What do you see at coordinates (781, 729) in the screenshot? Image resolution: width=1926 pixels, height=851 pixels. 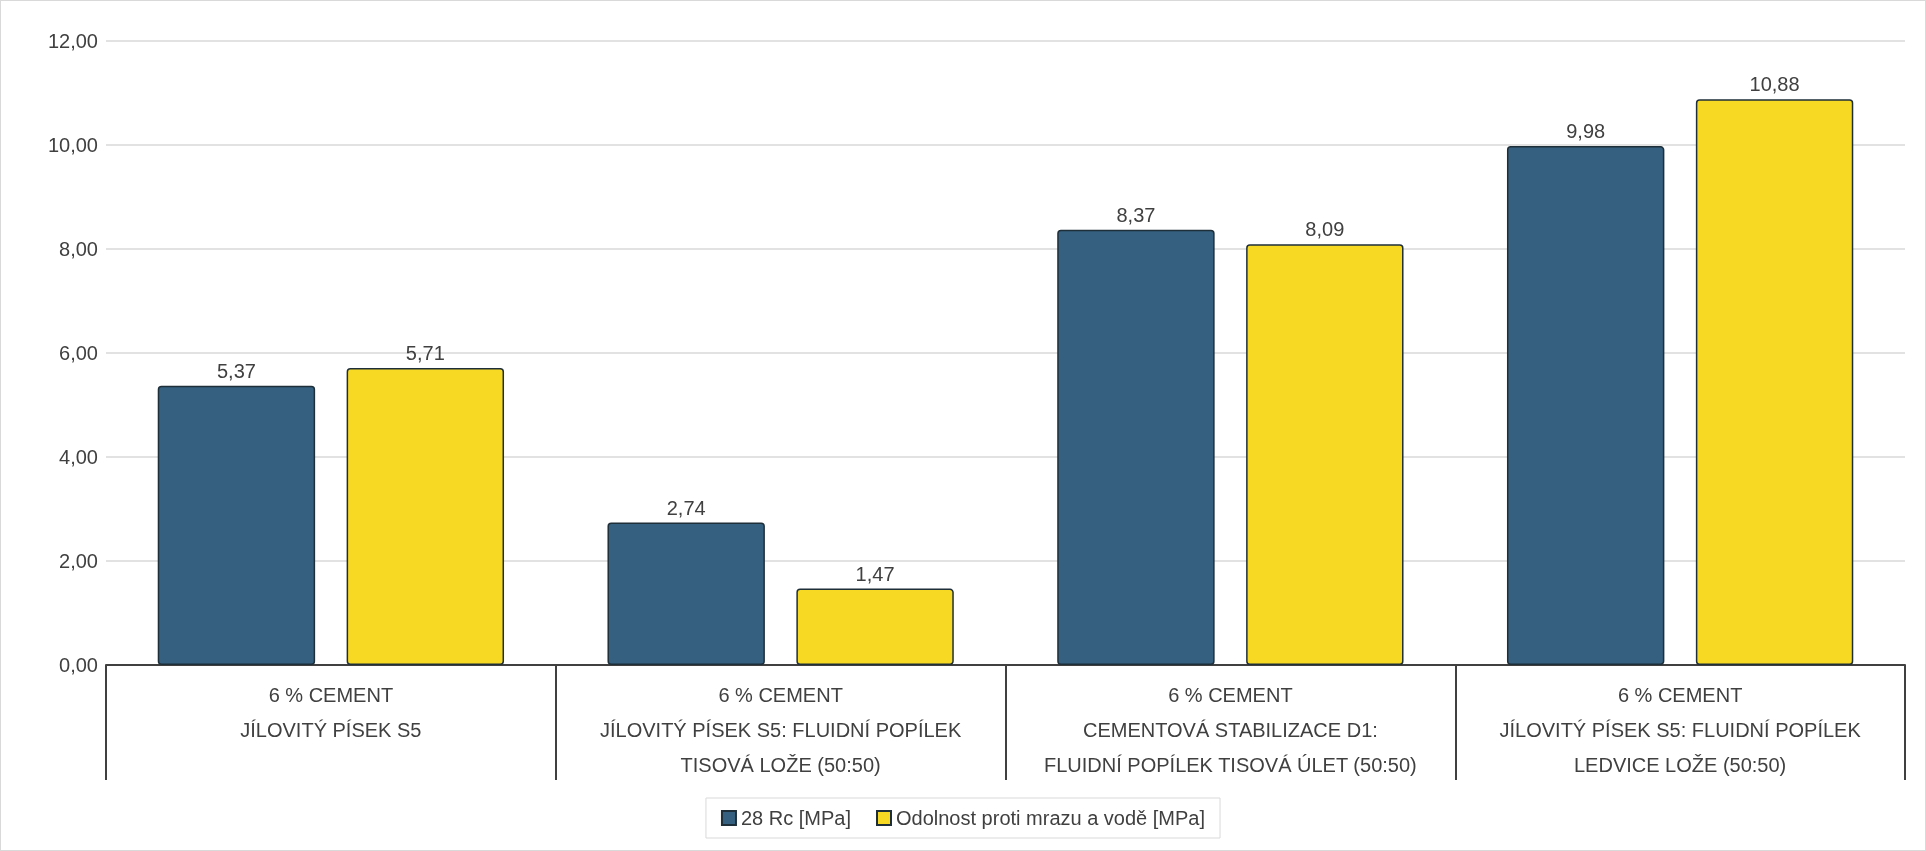 I see `x-tick-label: 6 % CEMENT JÍLOVITÝ PÍSEK S5: FLUIDNÍ POPÍLEK TISOVÁ LOŽE (50:50)` at bounding box center [781, 729].